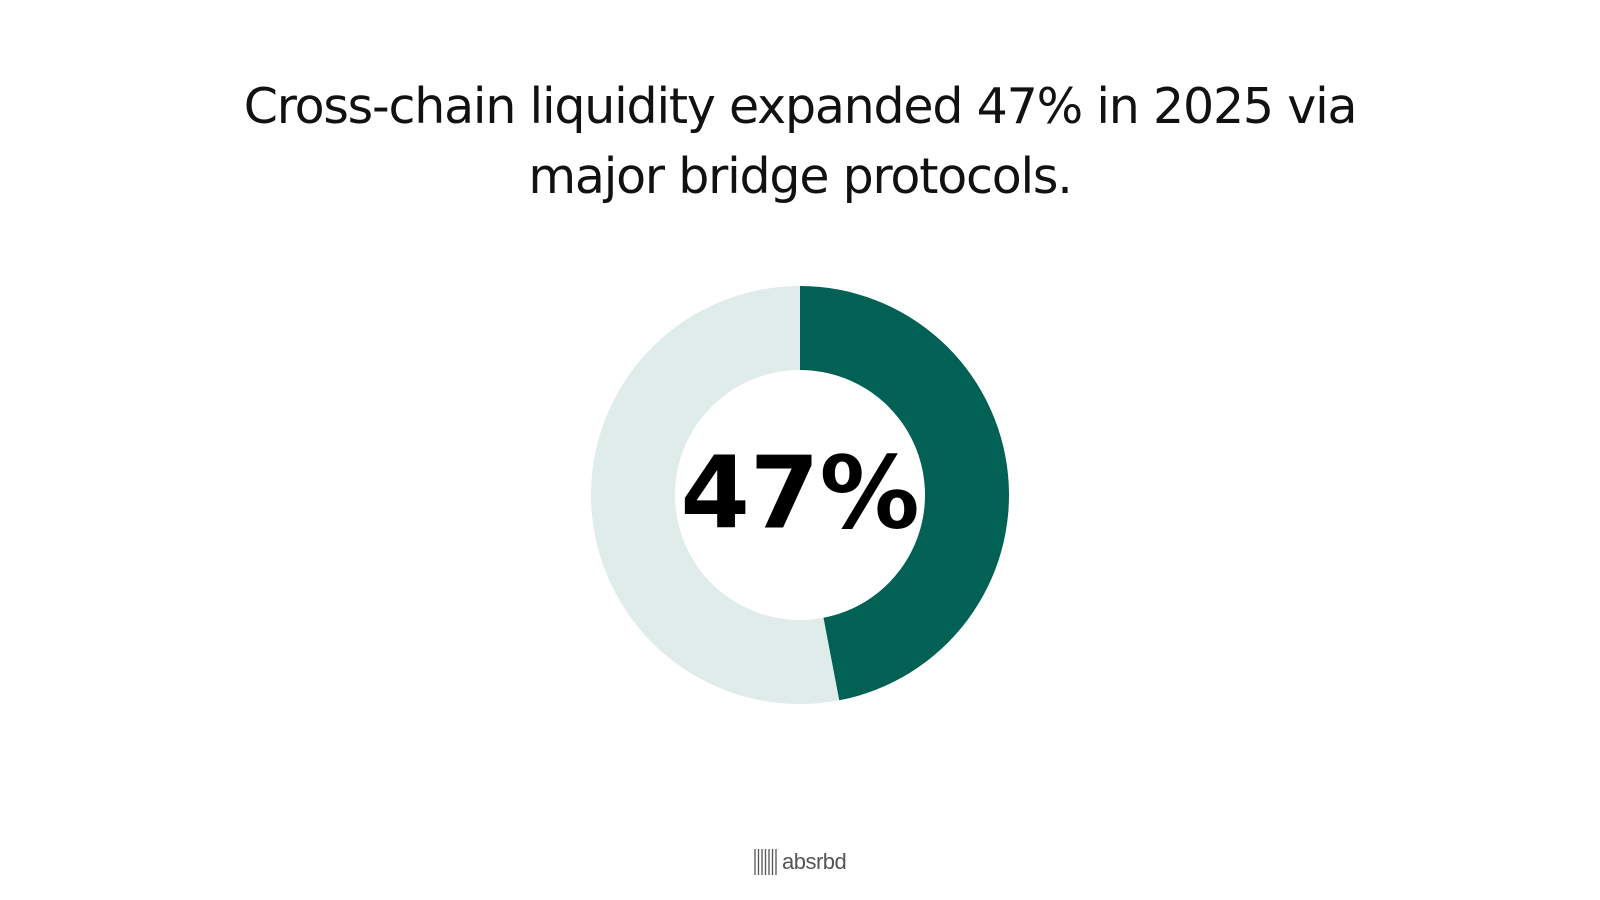 The width and height of the screenshot is (1600, 900). I want to click on brand-logo: absrbd, so click(800, 862).